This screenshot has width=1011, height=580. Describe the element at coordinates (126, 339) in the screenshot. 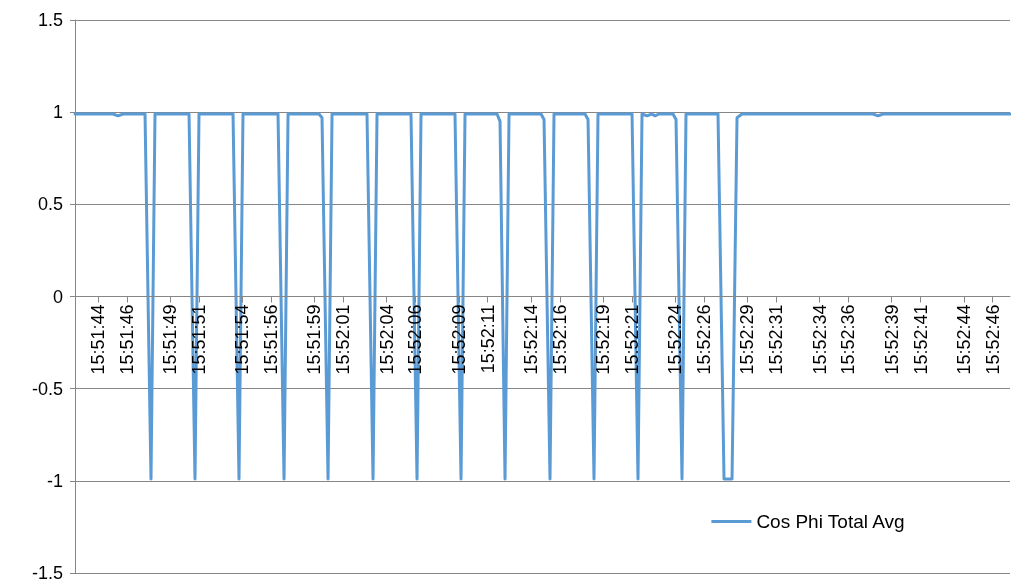

I see `x-tick-label: 15:51:46` at that location.